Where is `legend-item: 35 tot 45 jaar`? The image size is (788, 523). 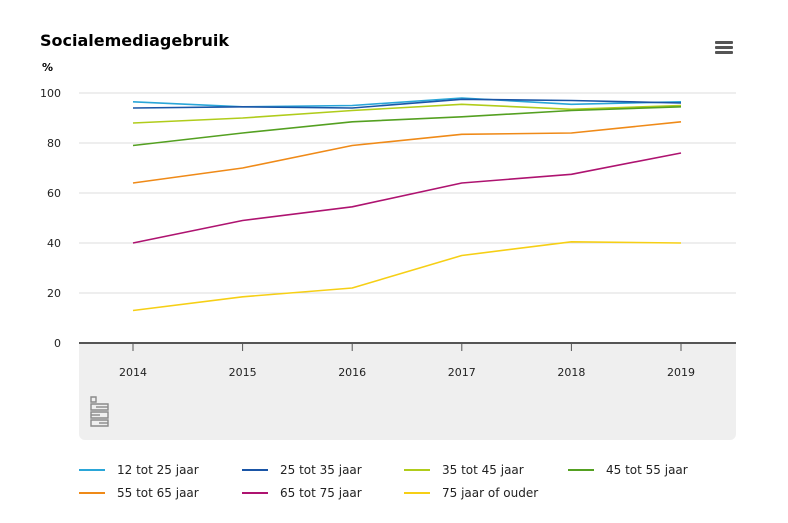 legend-item: 35 tot 45 jaar is located at coordinates (464, 470).